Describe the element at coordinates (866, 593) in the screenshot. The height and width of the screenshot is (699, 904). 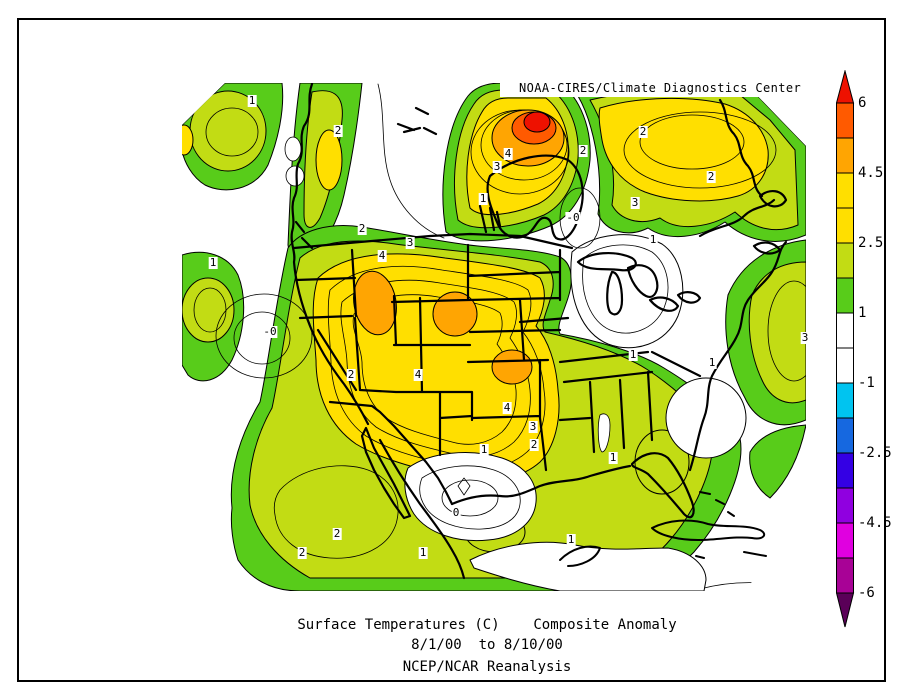
I see `colorbar-tick-label: -6` at that location.